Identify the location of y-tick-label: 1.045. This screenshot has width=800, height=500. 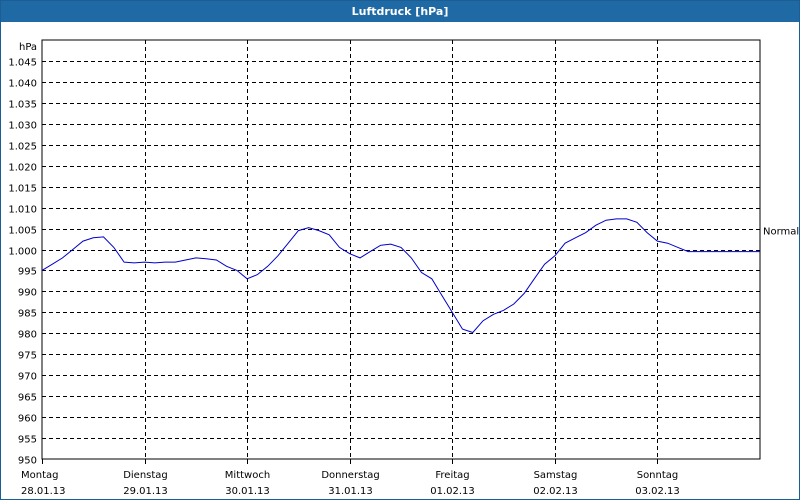
(22, 63).